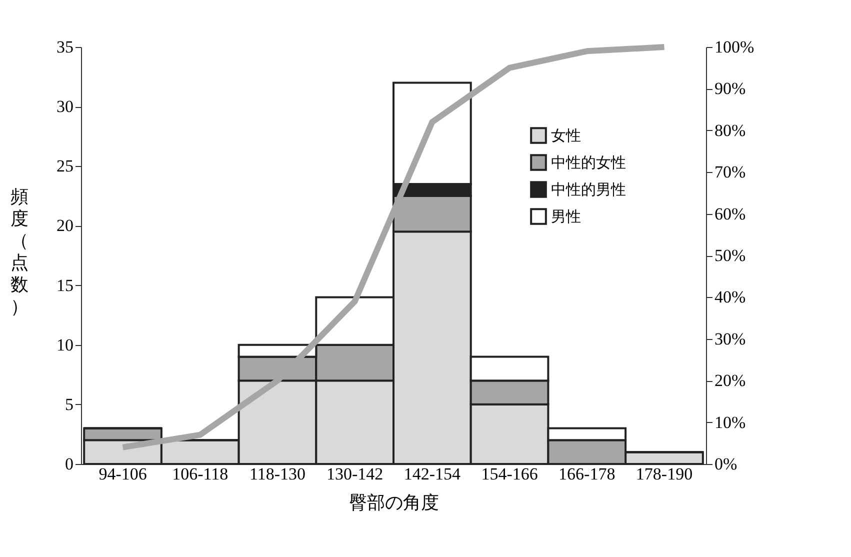  I want to click on y2-tick-label: 100%, so click(734, 47).